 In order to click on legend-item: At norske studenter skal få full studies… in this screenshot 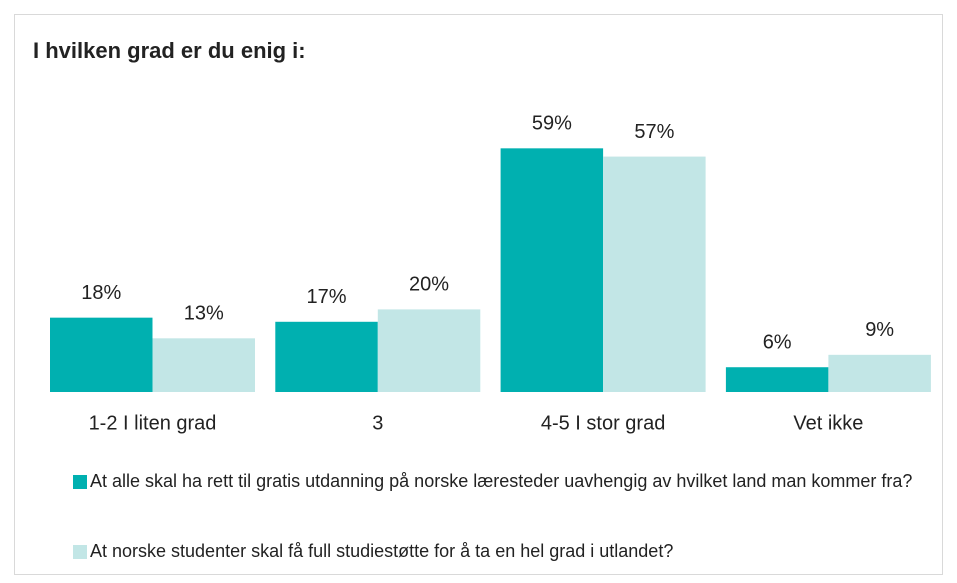, I will do `click(503, 551)`.